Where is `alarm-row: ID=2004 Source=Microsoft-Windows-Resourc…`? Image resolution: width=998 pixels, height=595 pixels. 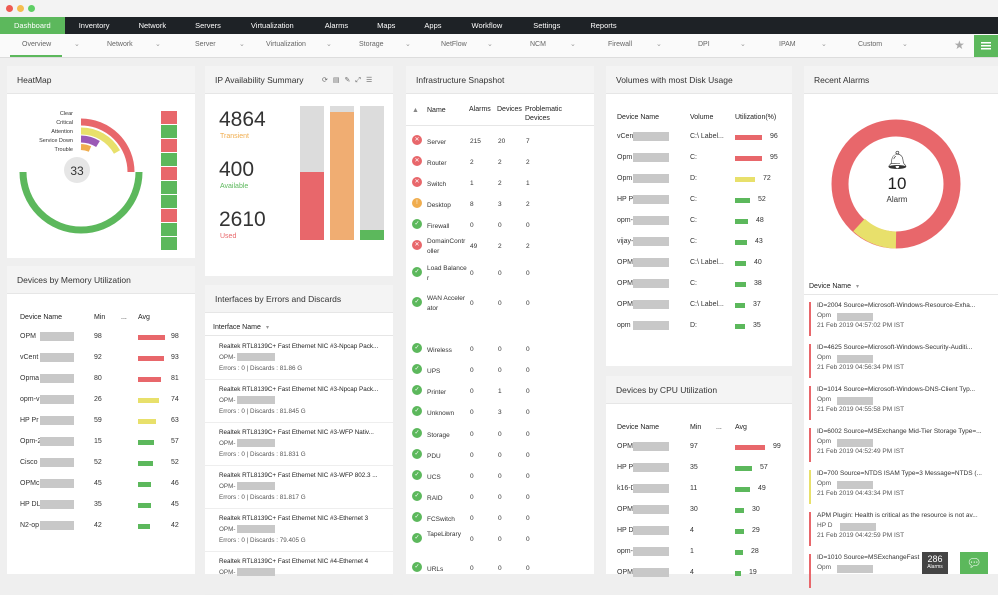 alarm-row: ID=2004 Source=Microsoft-Windows-Resourc… is located at coordinates (900, 319).